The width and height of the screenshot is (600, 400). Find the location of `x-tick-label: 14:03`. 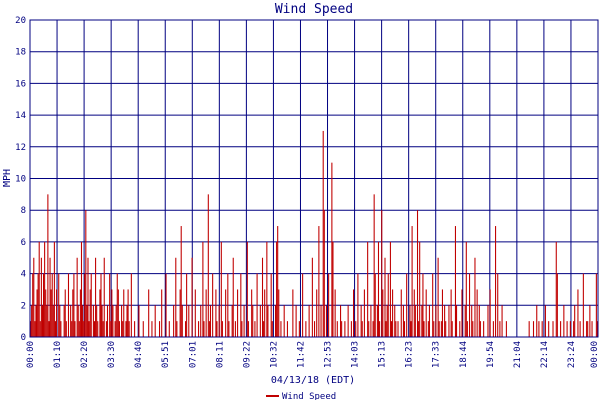

x-tick-label: 14:03 is located at coordinates (356, 354).